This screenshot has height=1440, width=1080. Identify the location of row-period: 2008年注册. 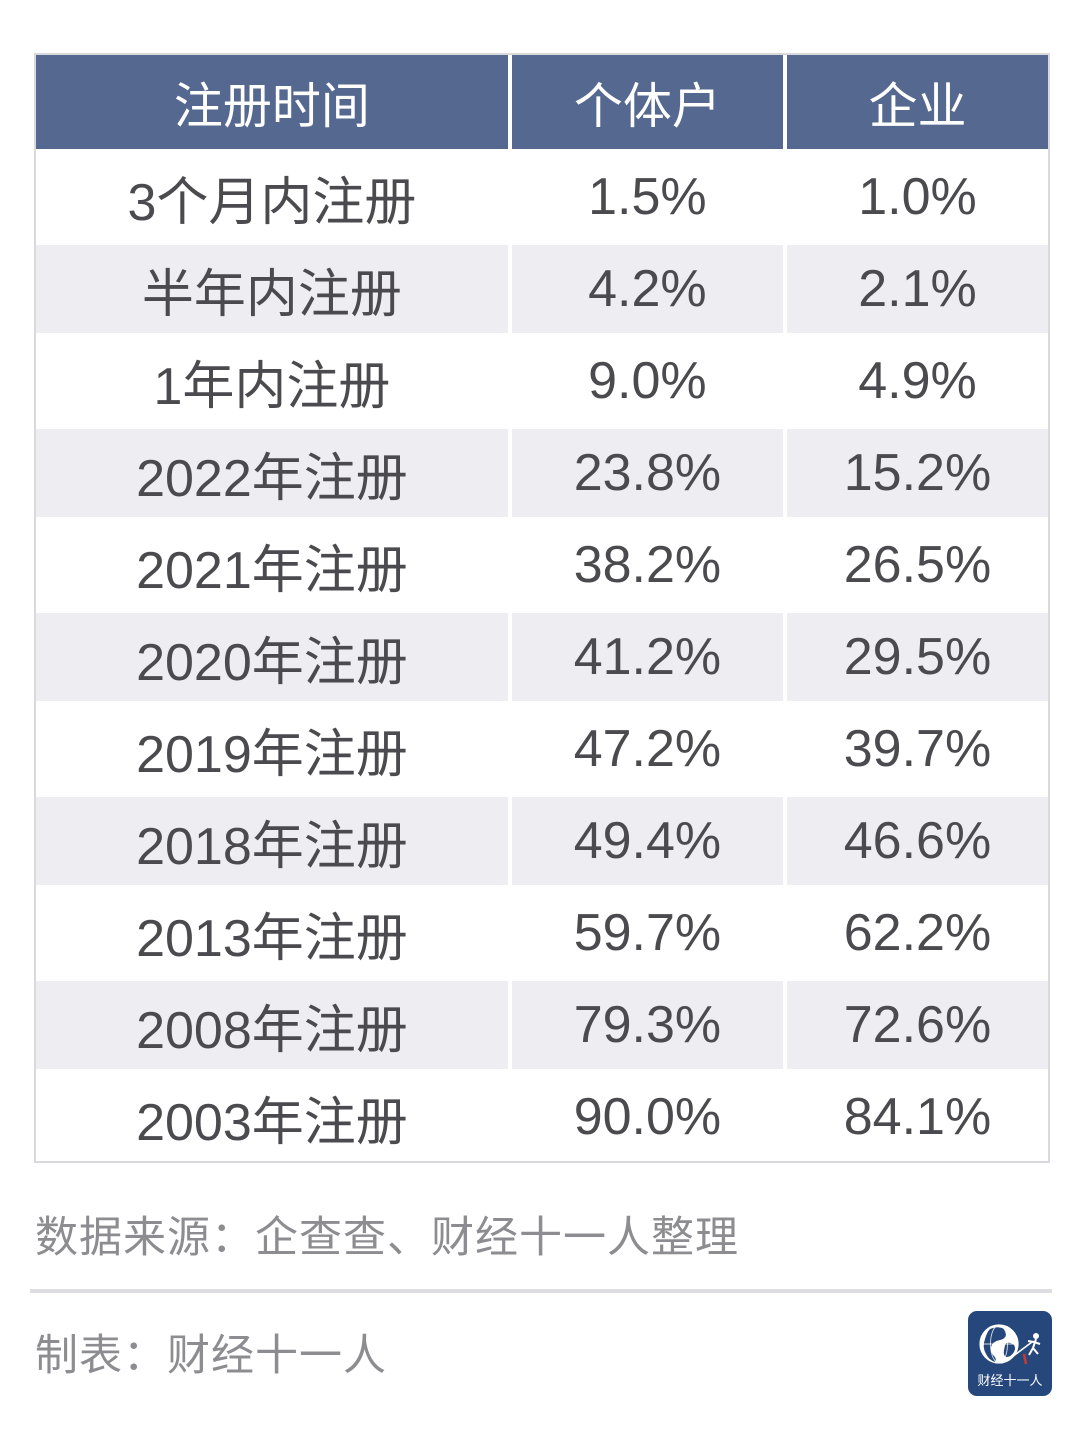
(272, 1025).